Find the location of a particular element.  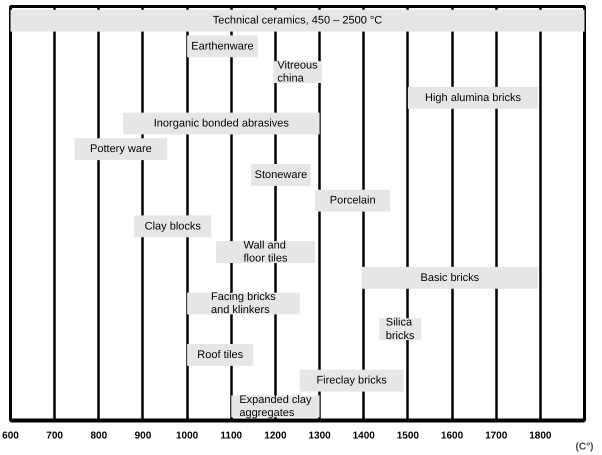

y-tick-label: Basic bricks is located at coordinates (450, 278).